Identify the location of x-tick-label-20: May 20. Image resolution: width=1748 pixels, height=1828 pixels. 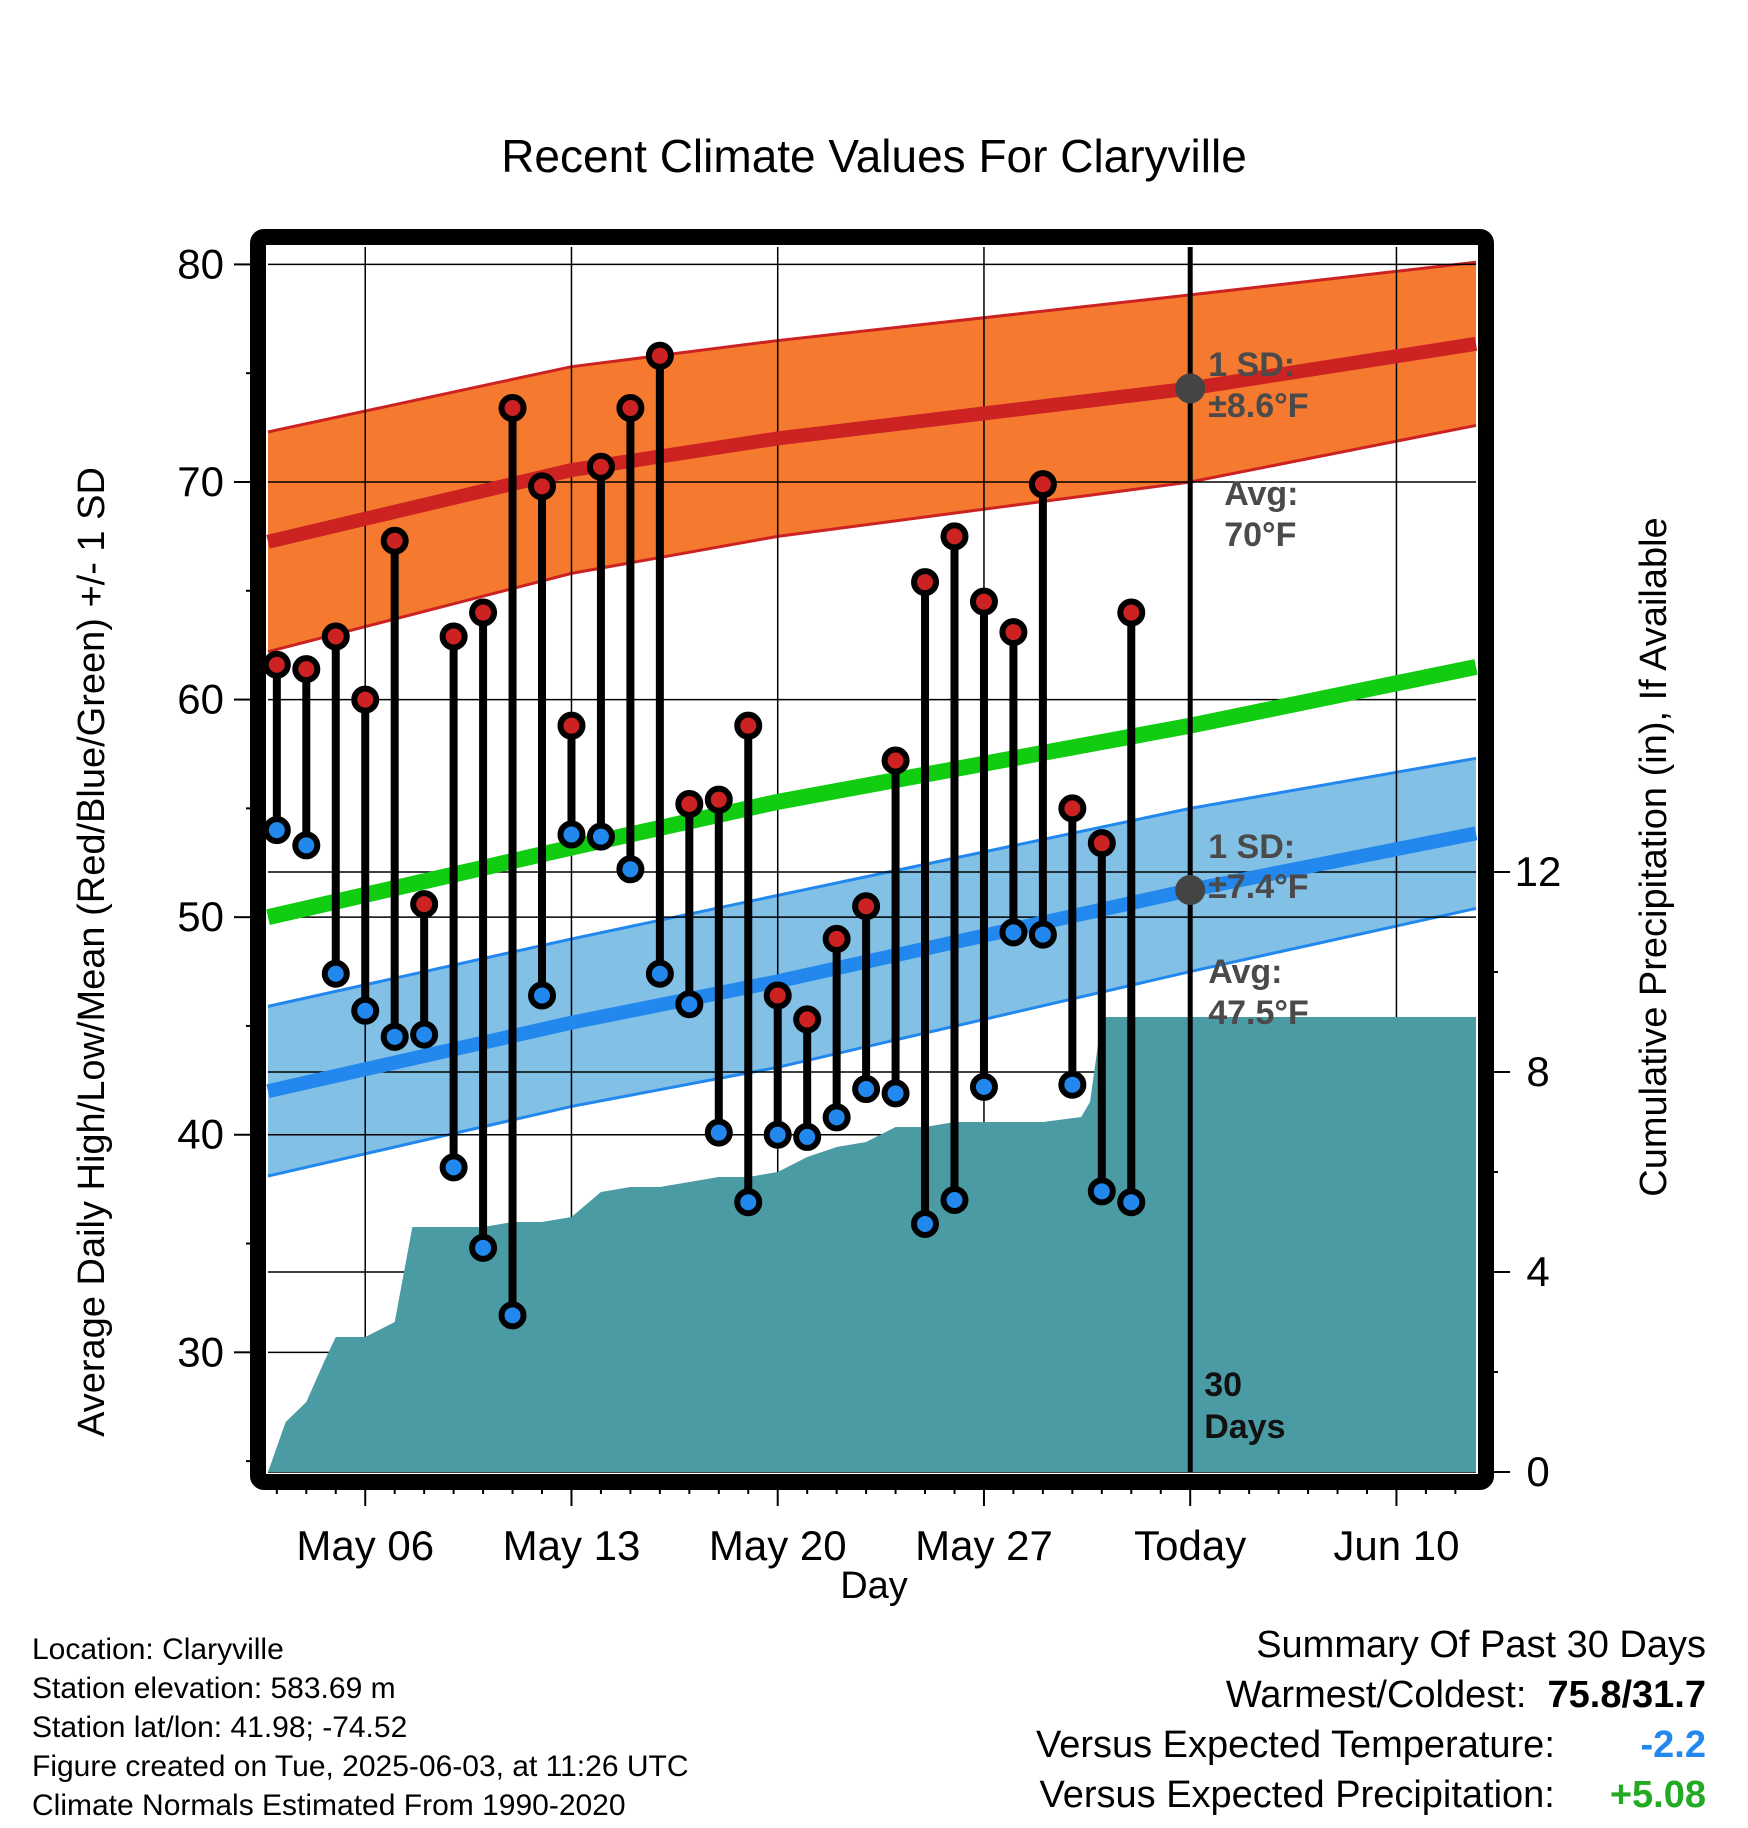
(778, 1545).